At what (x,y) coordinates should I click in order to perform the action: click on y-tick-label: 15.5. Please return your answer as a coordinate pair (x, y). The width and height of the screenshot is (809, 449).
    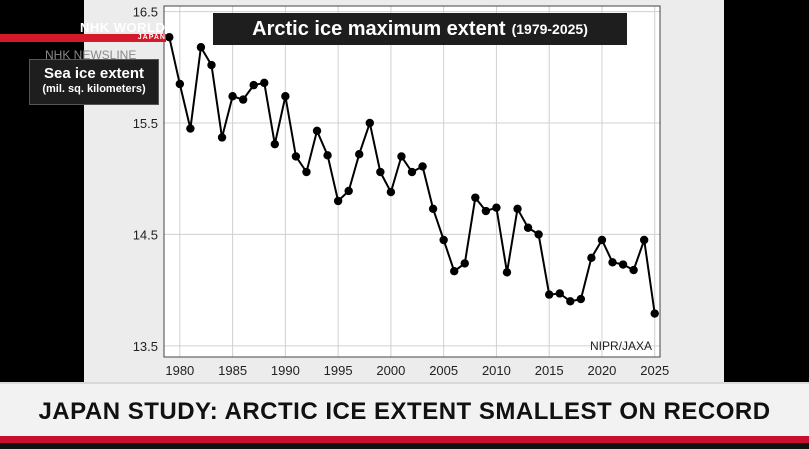
    Looking at the image, I should click on (145, 123).